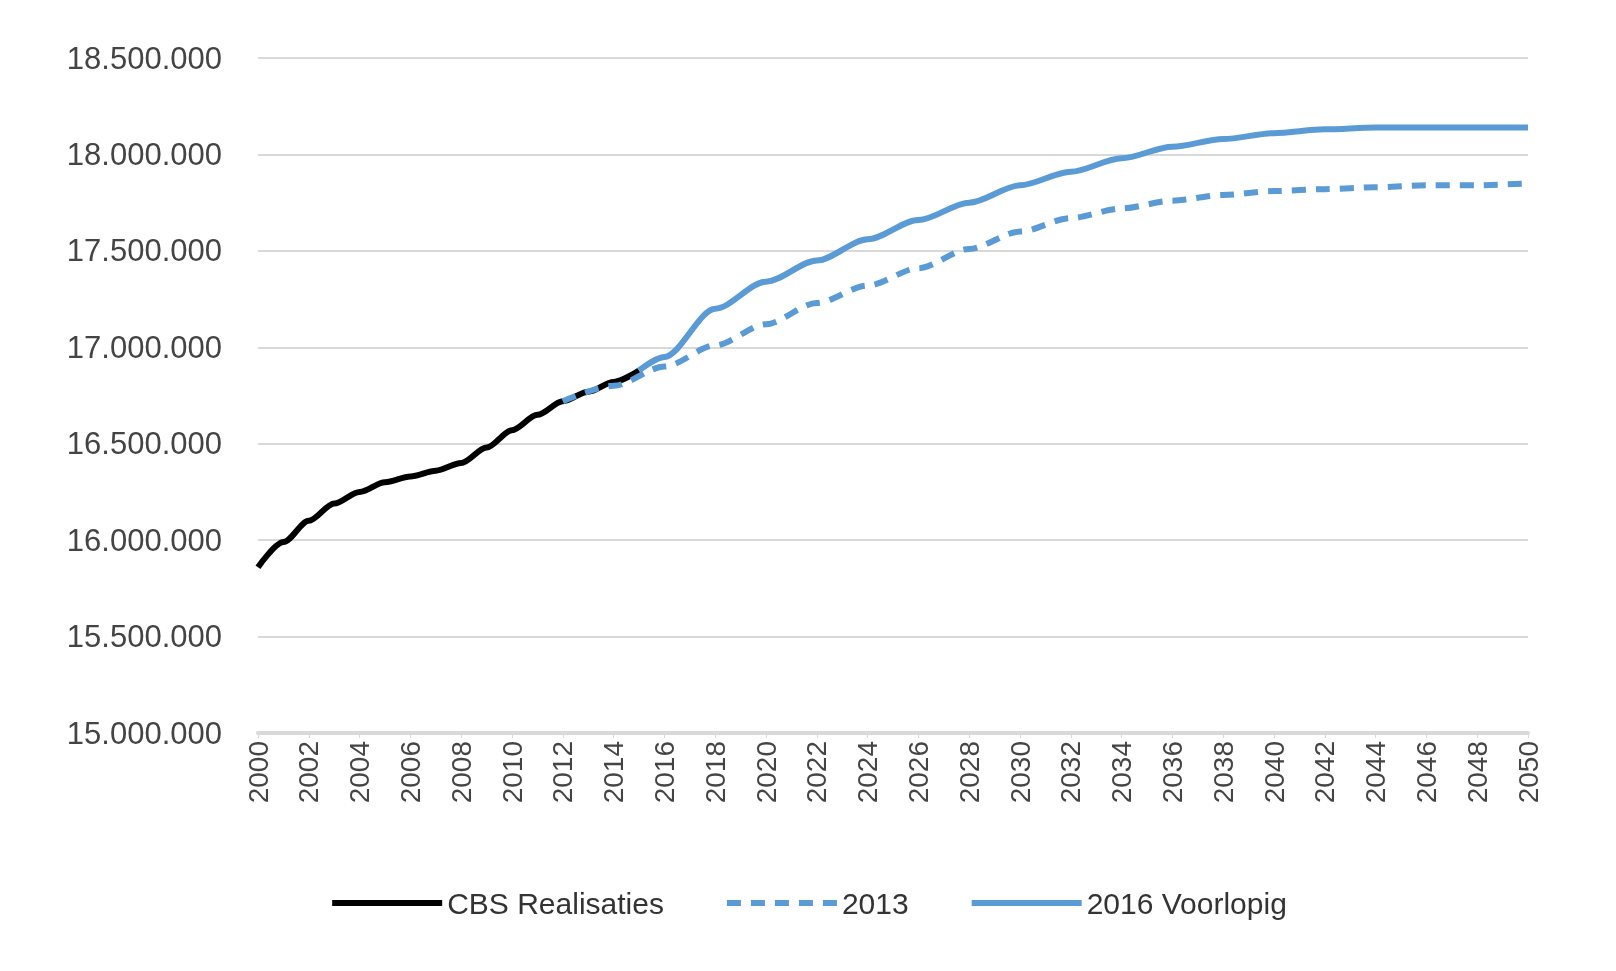  I want to click on x-tick-label: 2022, so click(817, 772).